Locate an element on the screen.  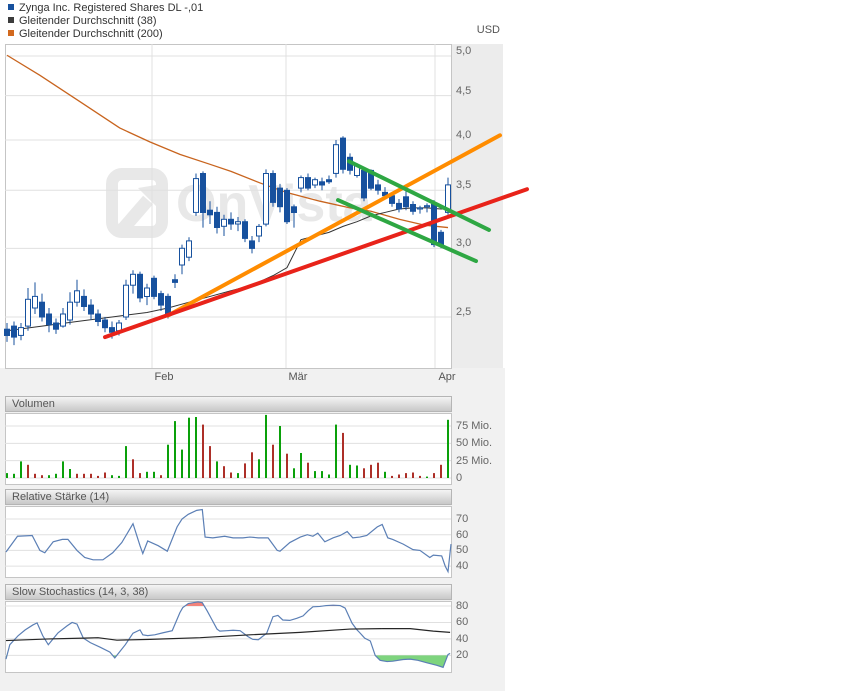
legend-label: Gleitender Durchschnitt (38) is located at coordinates (88, 21).